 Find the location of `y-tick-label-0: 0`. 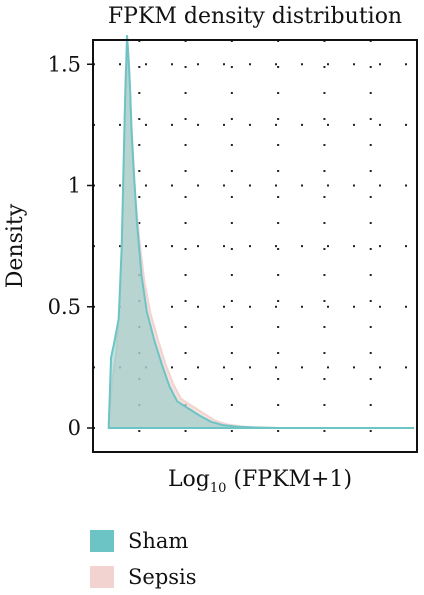

y-tick-label-0: 0 is located at coordinates (74, 428).